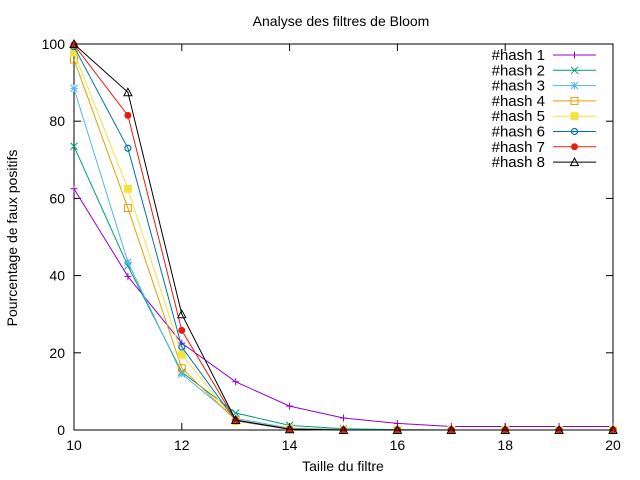 The height and width of the screenshot is (480, 640). Describe the element at coordinates (518, 101) in the screenshot. I see `legend-label: #hash 4` at that location.